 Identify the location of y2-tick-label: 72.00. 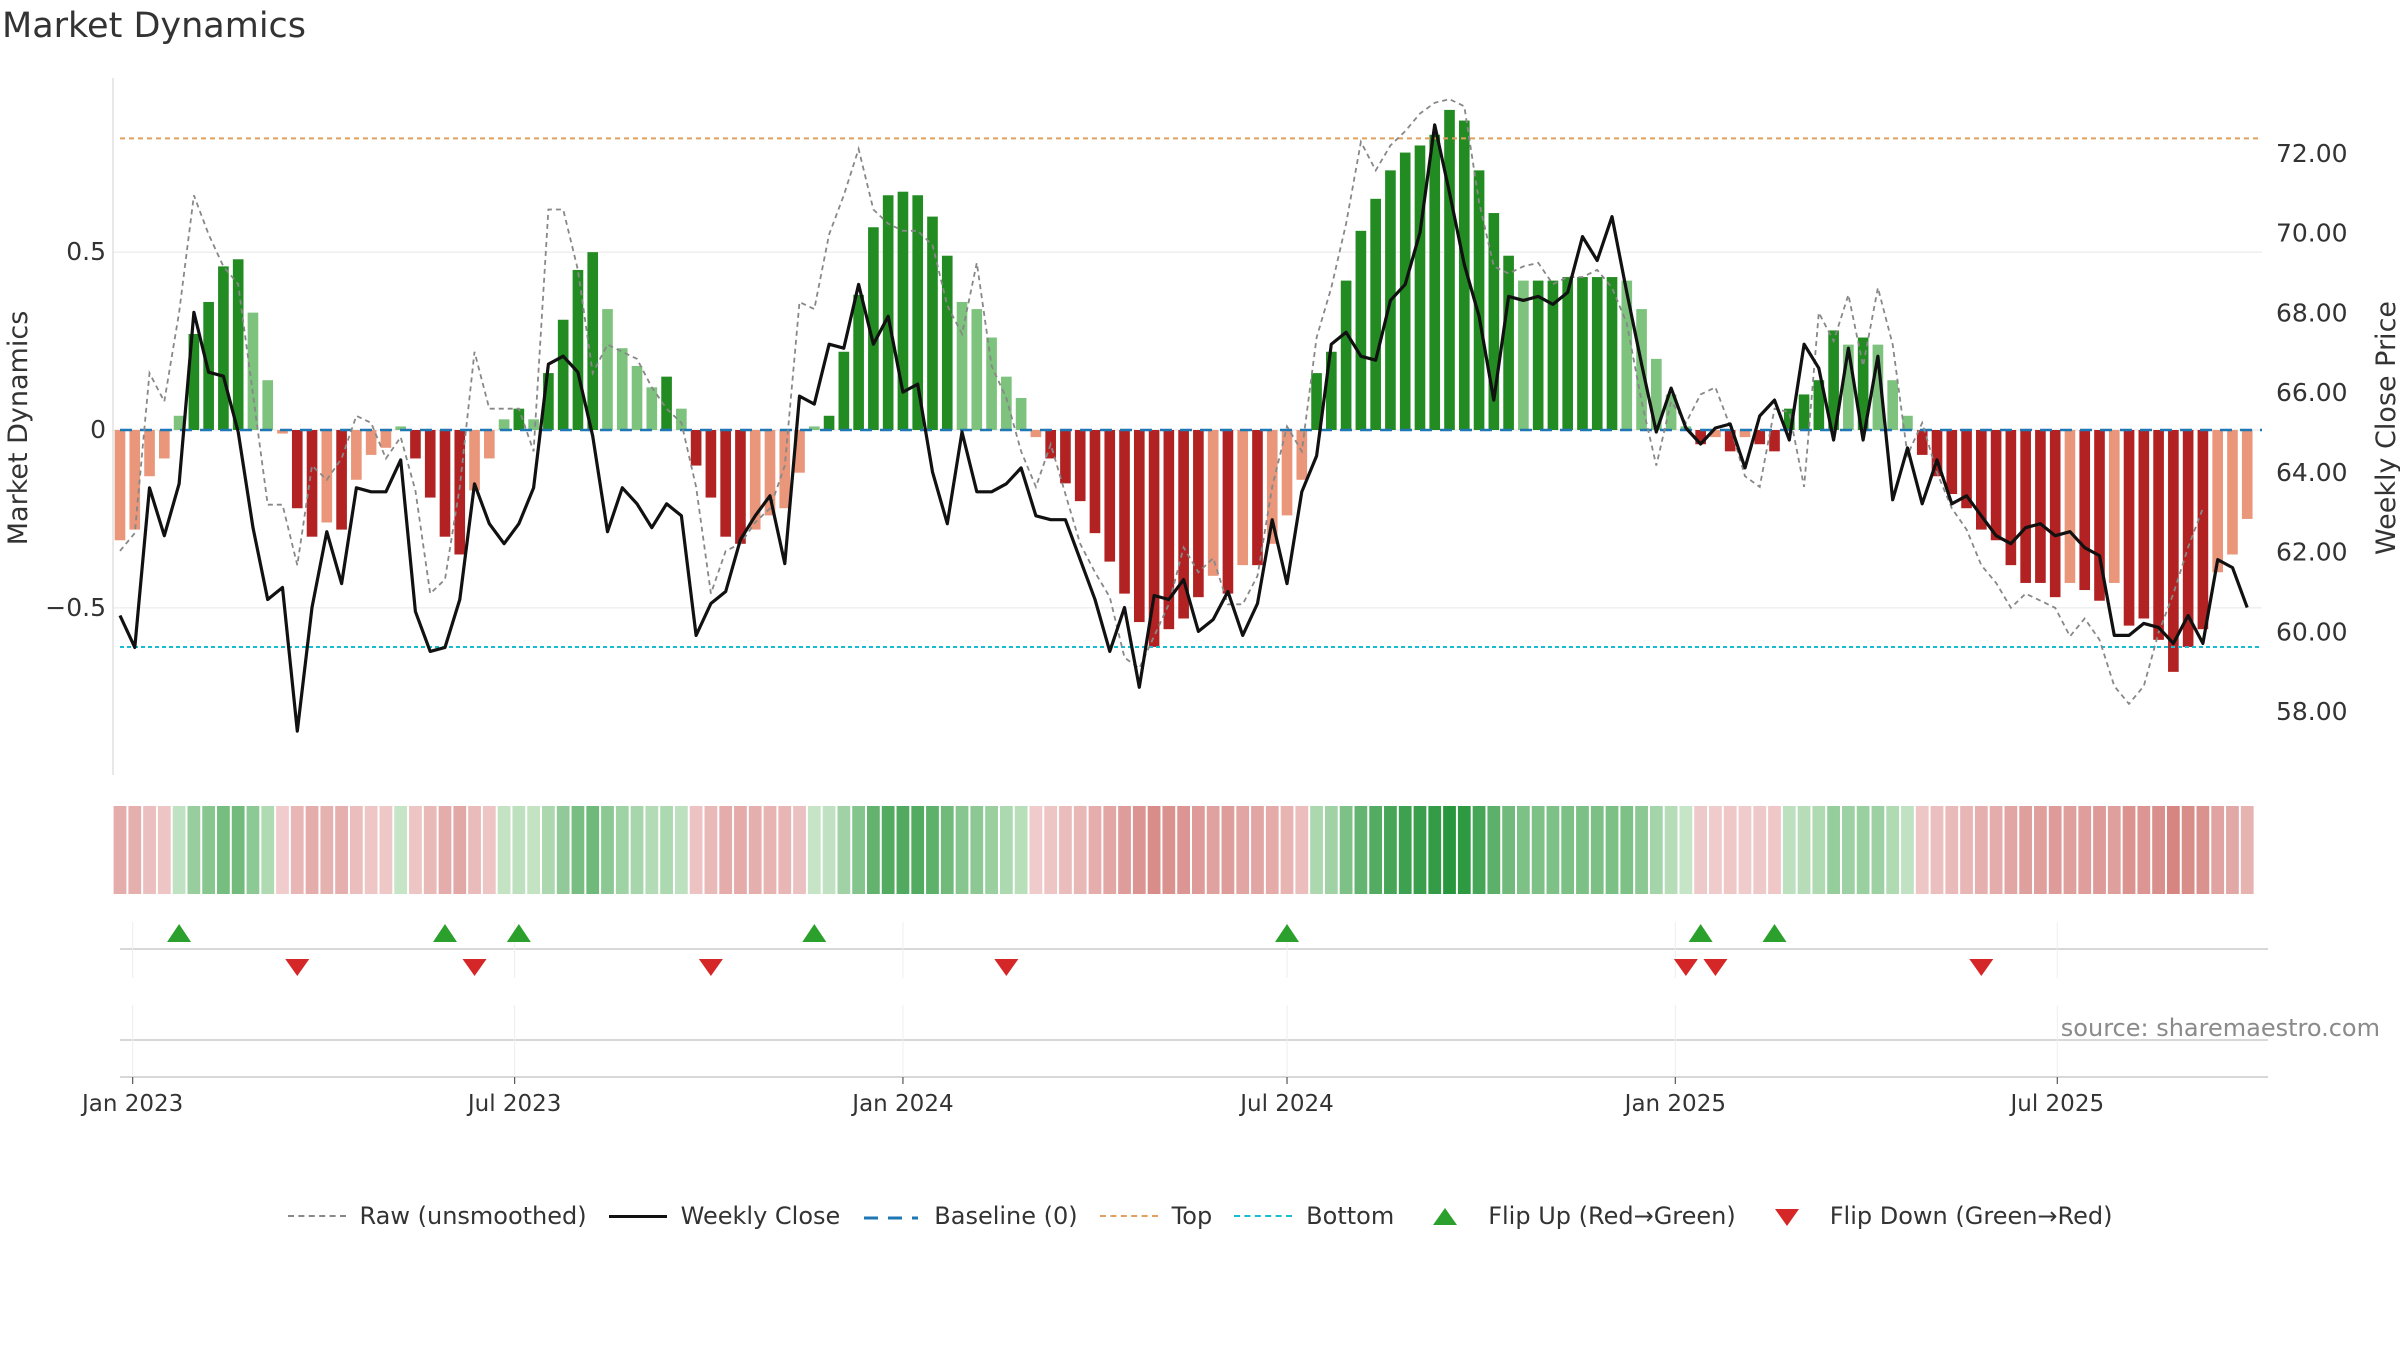
(2312, 153).